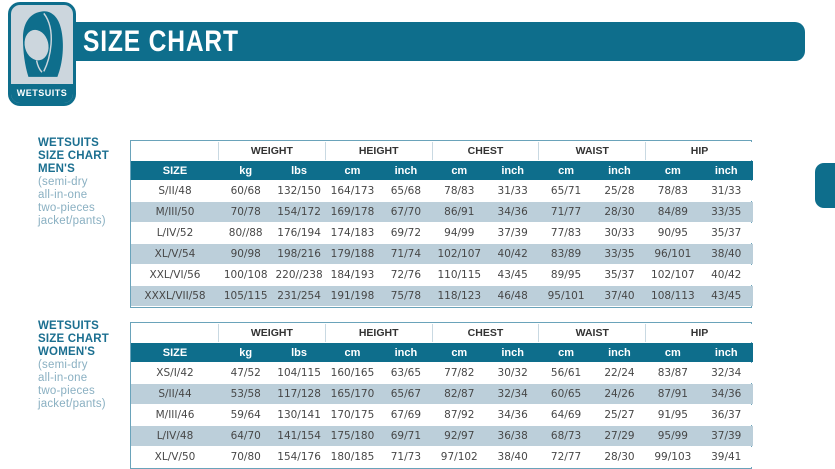 The width and height of the screenshot is (835, 469). Describe the element at coordinates (352, 233) in the screenshot. I see `value-cell: 174/183` at that location.